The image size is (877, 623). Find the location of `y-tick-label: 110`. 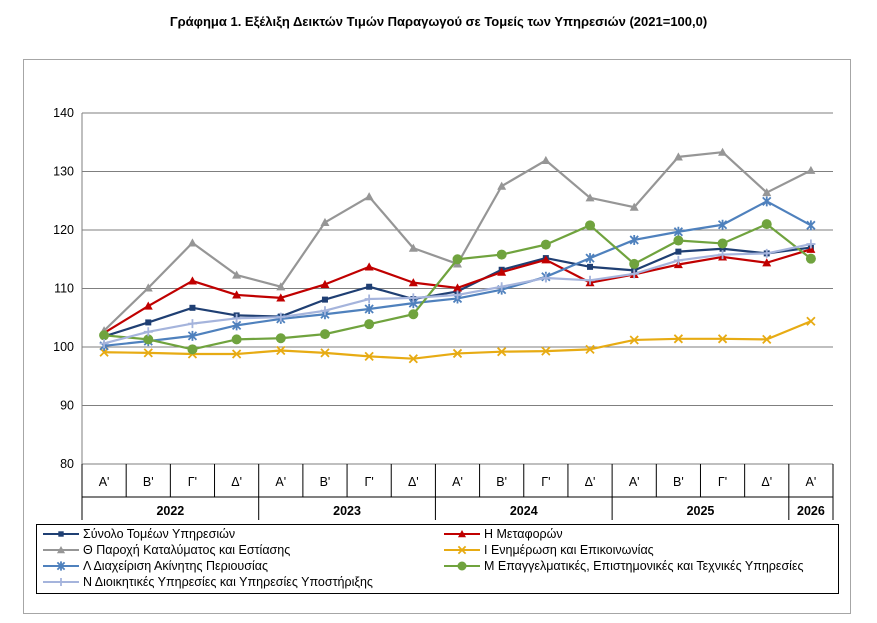

y-tick-label: 110 is located at coordinates (64, 289).